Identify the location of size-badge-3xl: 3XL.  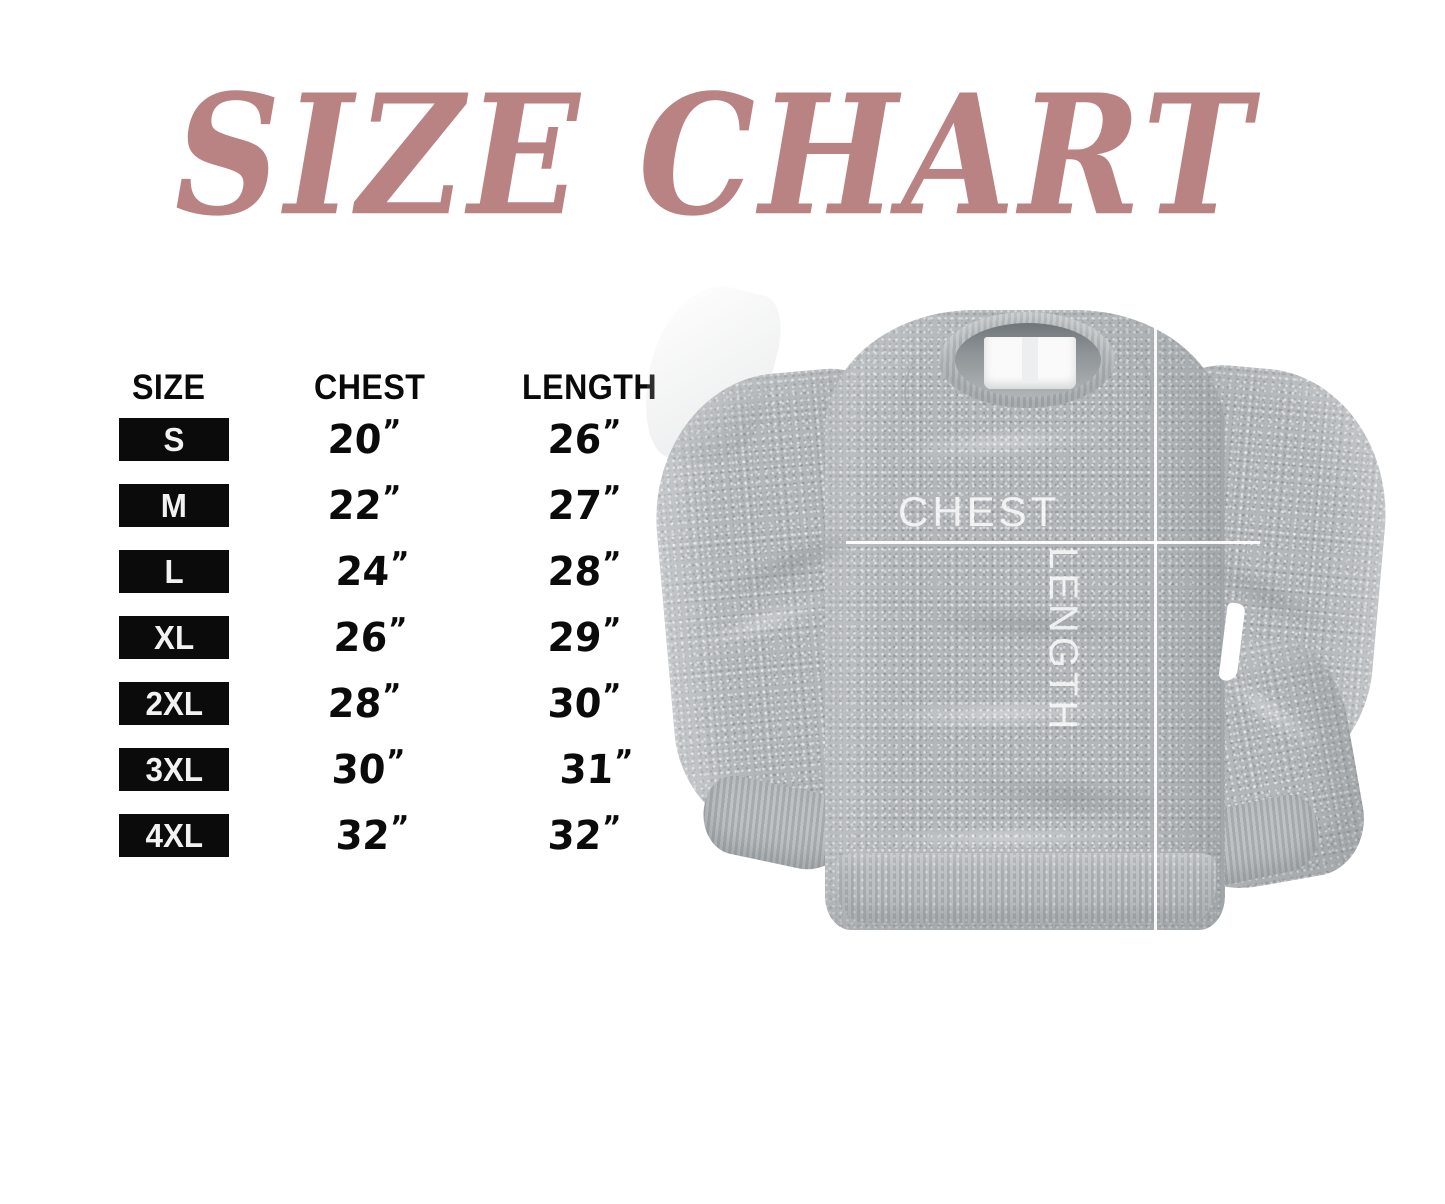
(174, 769).